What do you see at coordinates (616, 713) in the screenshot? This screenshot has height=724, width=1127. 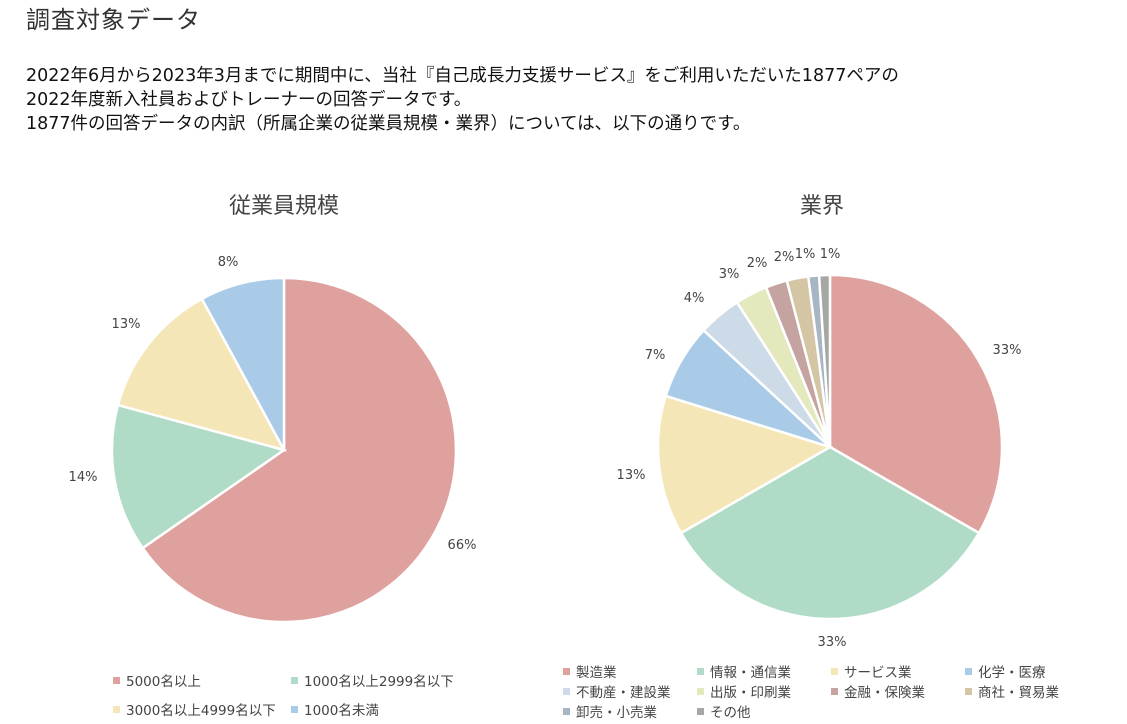 I see `legend-label: 卸売・小売業` at bounding box center [616, 713].